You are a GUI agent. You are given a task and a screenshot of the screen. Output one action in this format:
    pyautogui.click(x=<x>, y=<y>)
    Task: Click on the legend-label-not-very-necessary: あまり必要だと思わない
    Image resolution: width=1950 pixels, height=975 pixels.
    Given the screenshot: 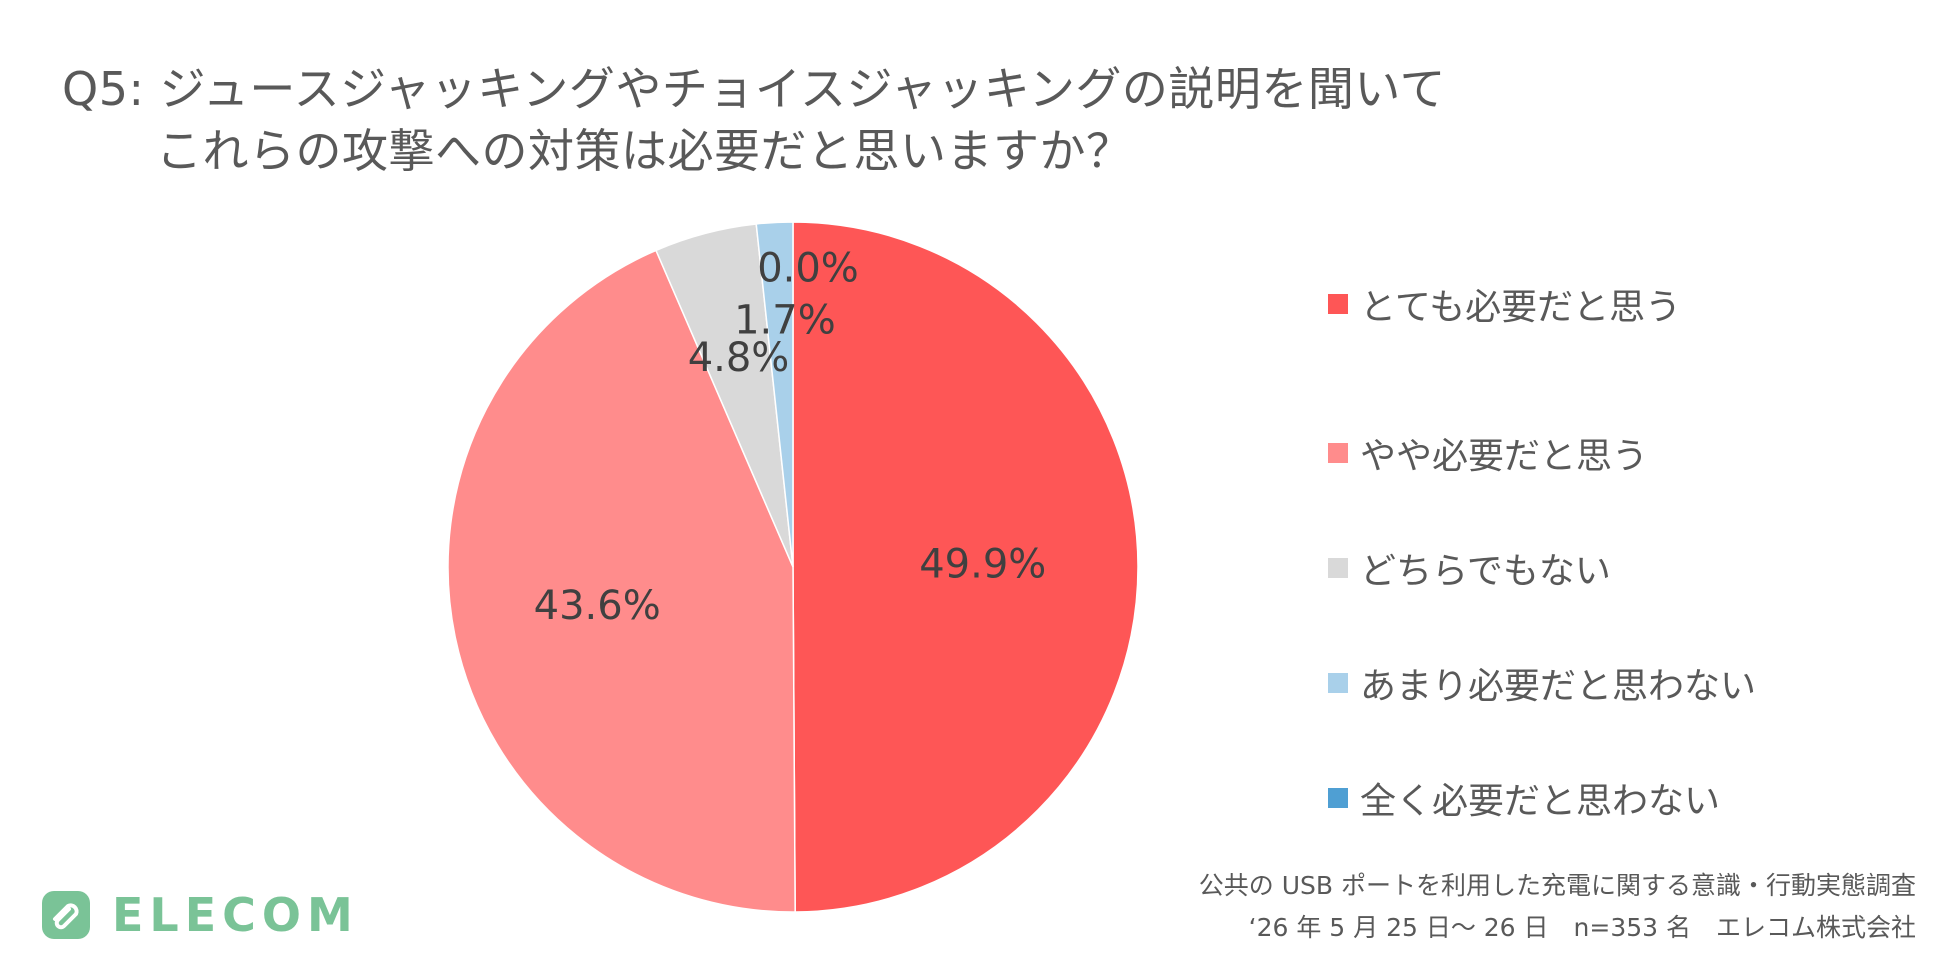 What is the action you would take?
    pyautogui.click(x=1558, y=686)
    